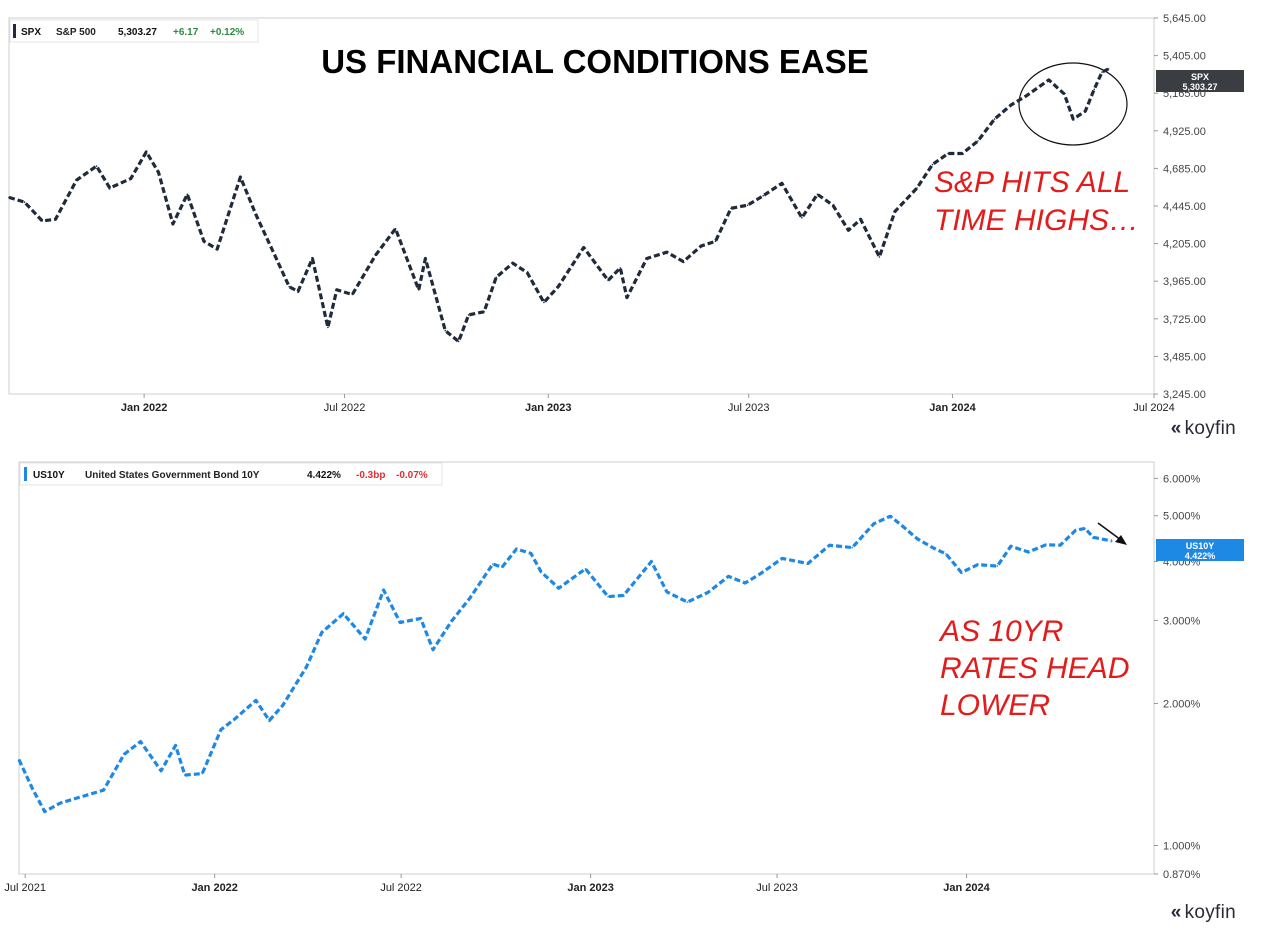 The height and width of the screenshot is (934, 1288). What do you see at coordinates (1154, 408) in the screenshot?
I see `x-tick-label: Jul 2024` at bounding box center [1154, 408].